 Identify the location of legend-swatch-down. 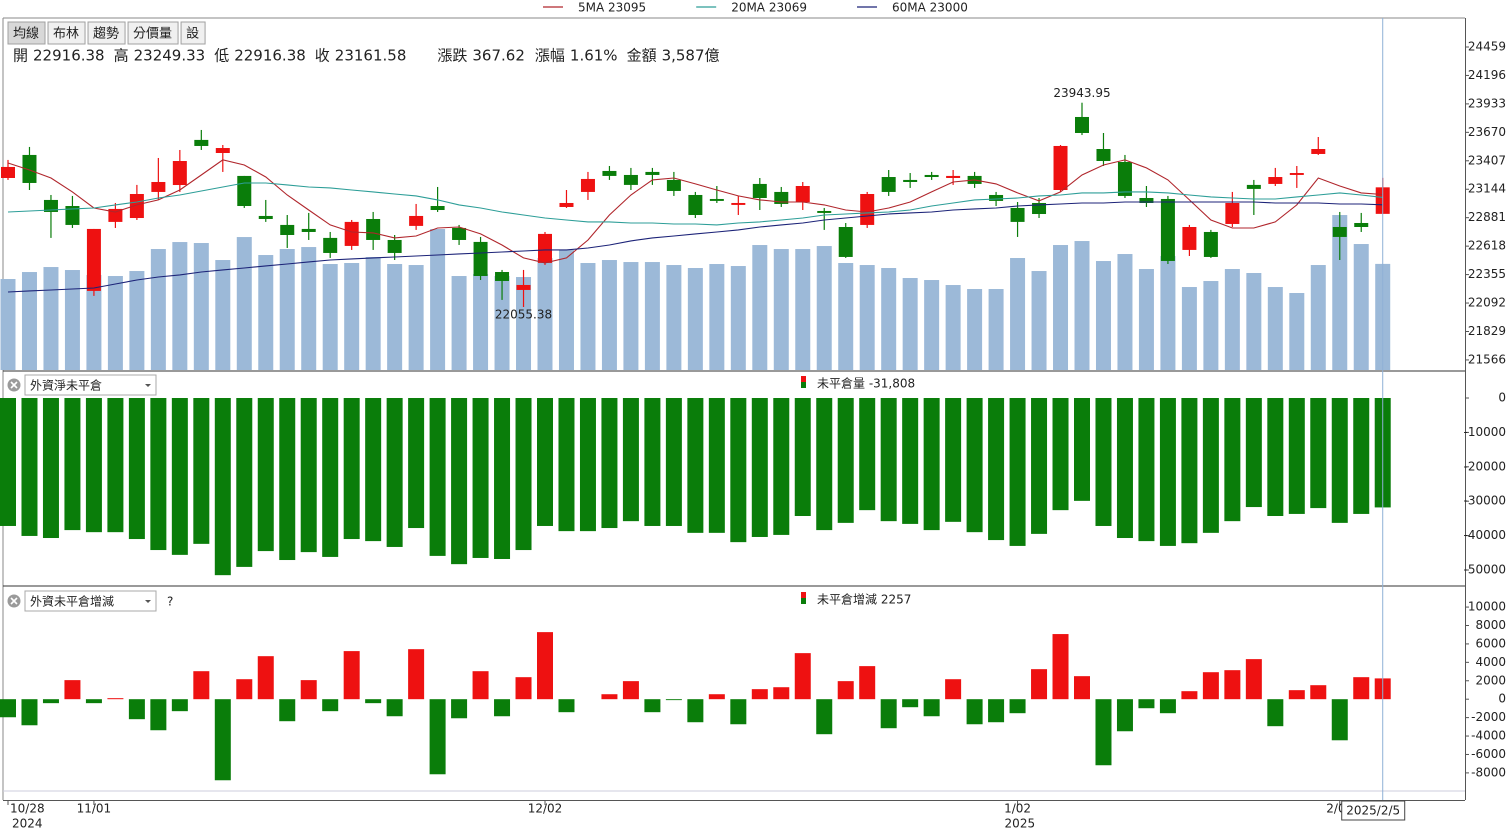
(803, 601).